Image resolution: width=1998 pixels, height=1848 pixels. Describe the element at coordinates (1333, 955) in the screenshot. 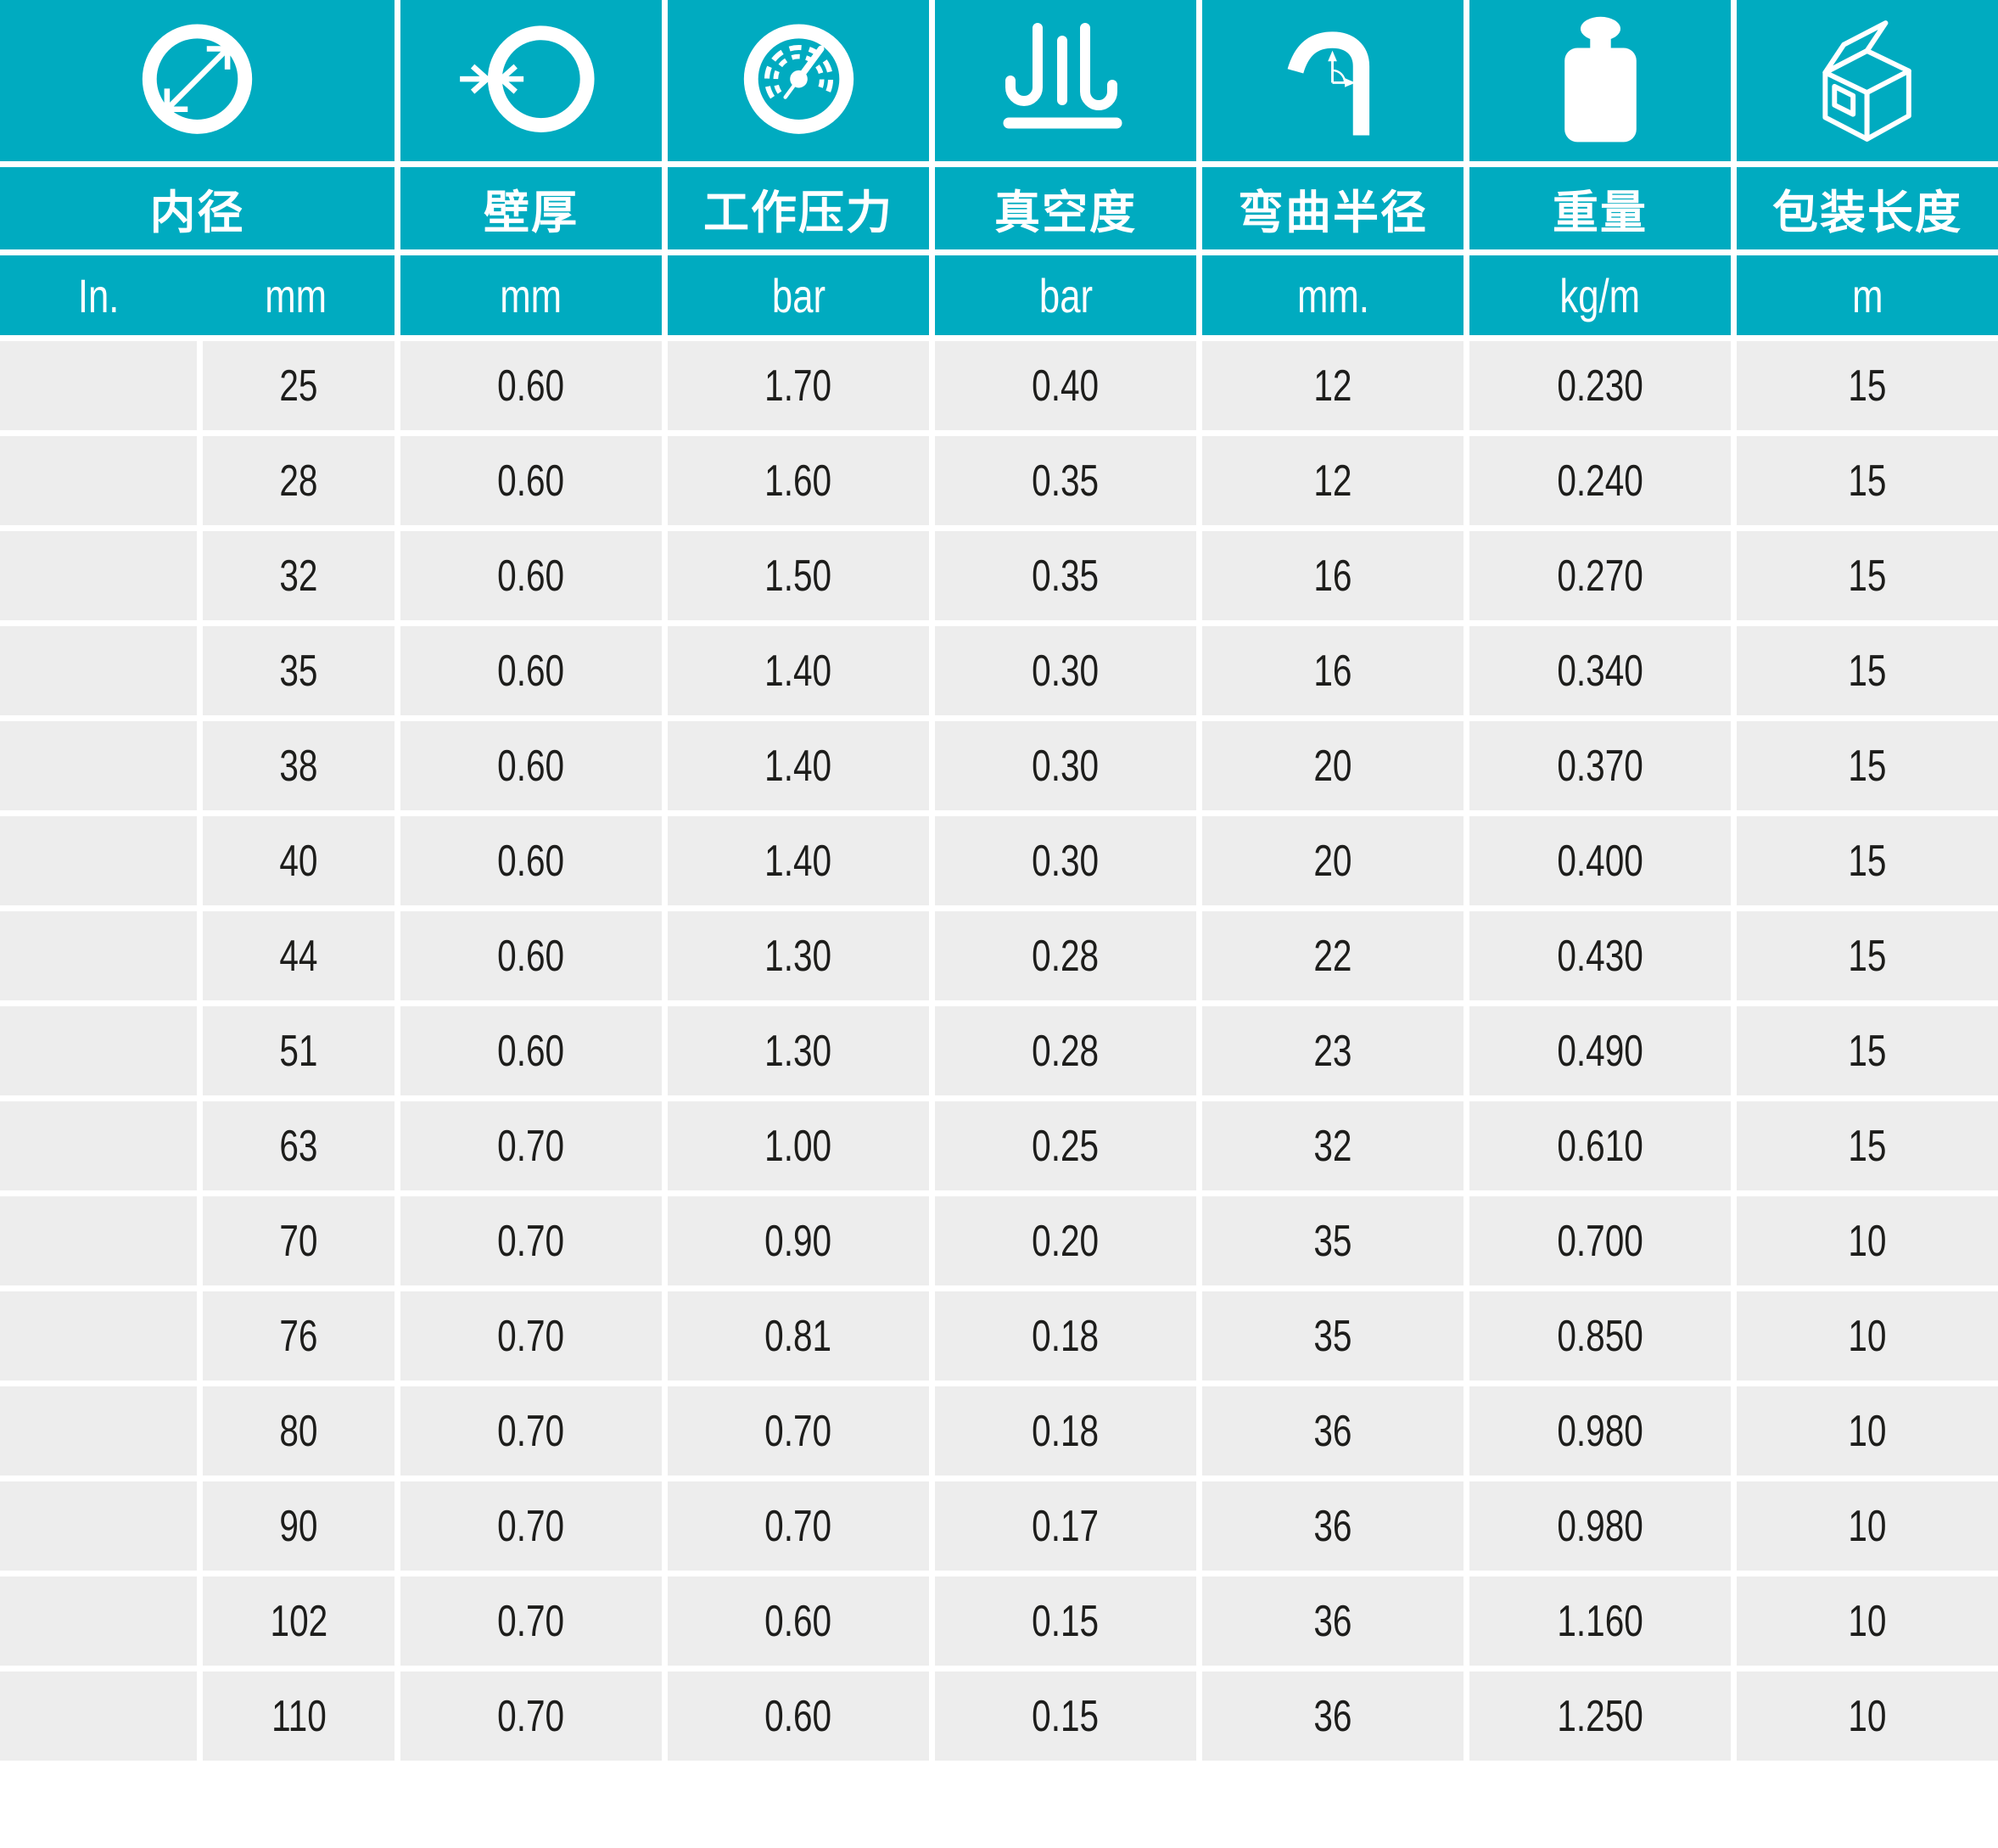

I see `table-cell: 22` at that location.